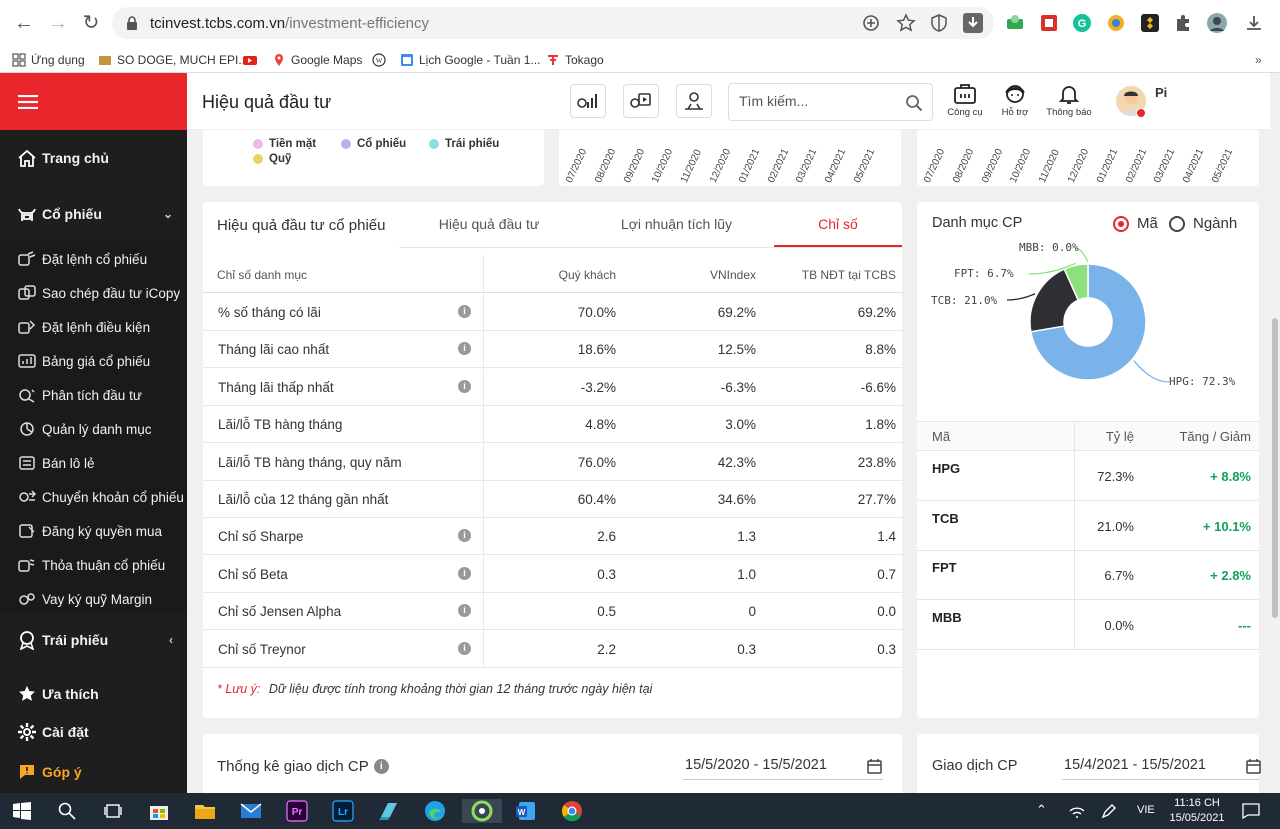 This screenshot has height=829, width=1280. What do you see at coordinates (676, 224) in the screenshot?
I see `tab-cumulative-profit: Lợi nhuận tích lũy` at bounding box center [676, 224].